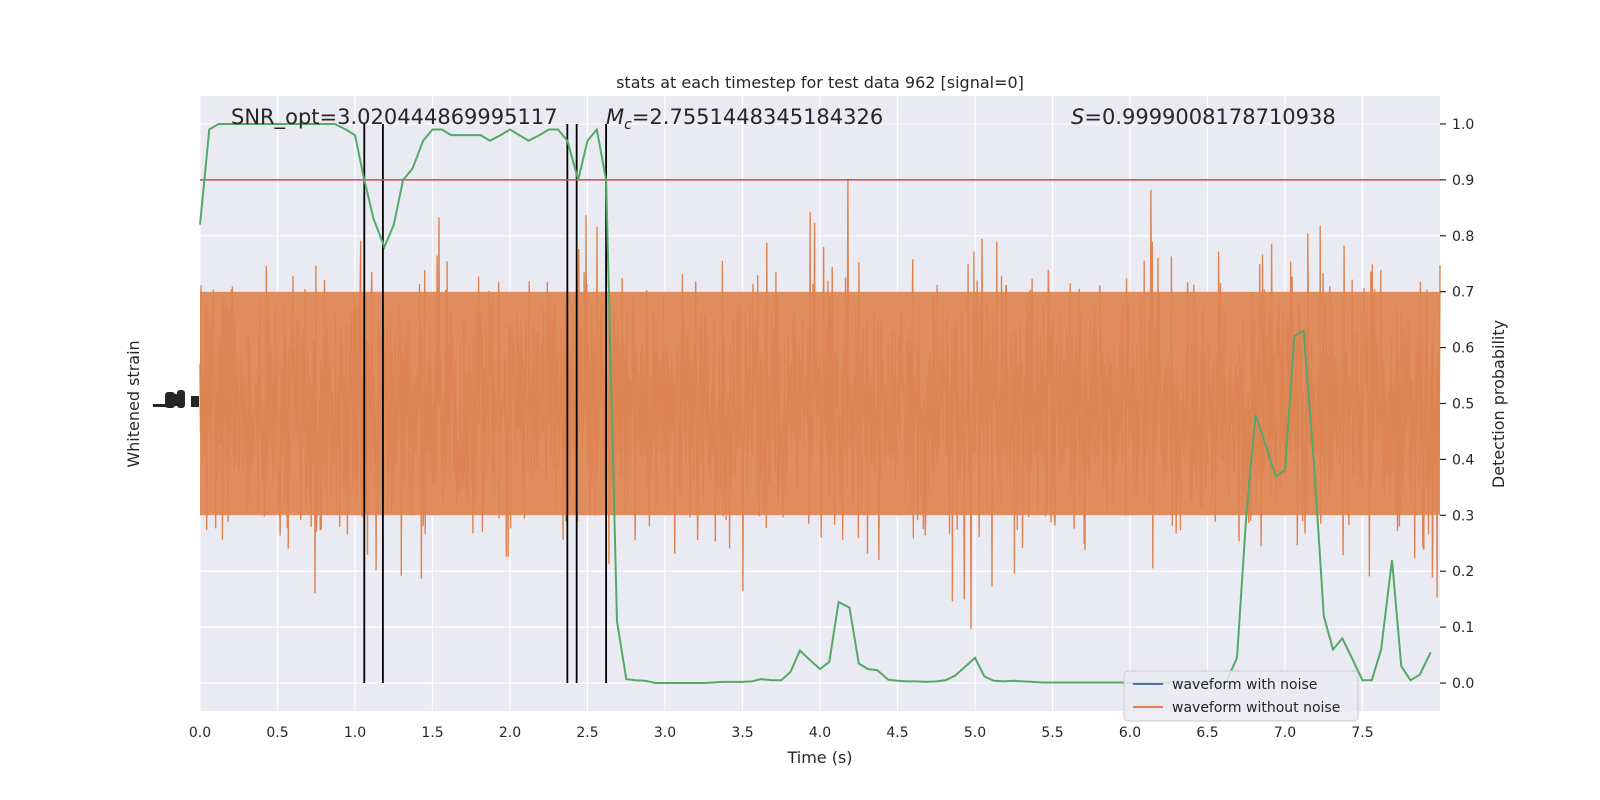 This screenshot has width=1600, height=800. What do you see at coordinates (1463, 405) in the screenshot?
I see `y-tick-label: 0.5` at bounding box center [1463, 405].